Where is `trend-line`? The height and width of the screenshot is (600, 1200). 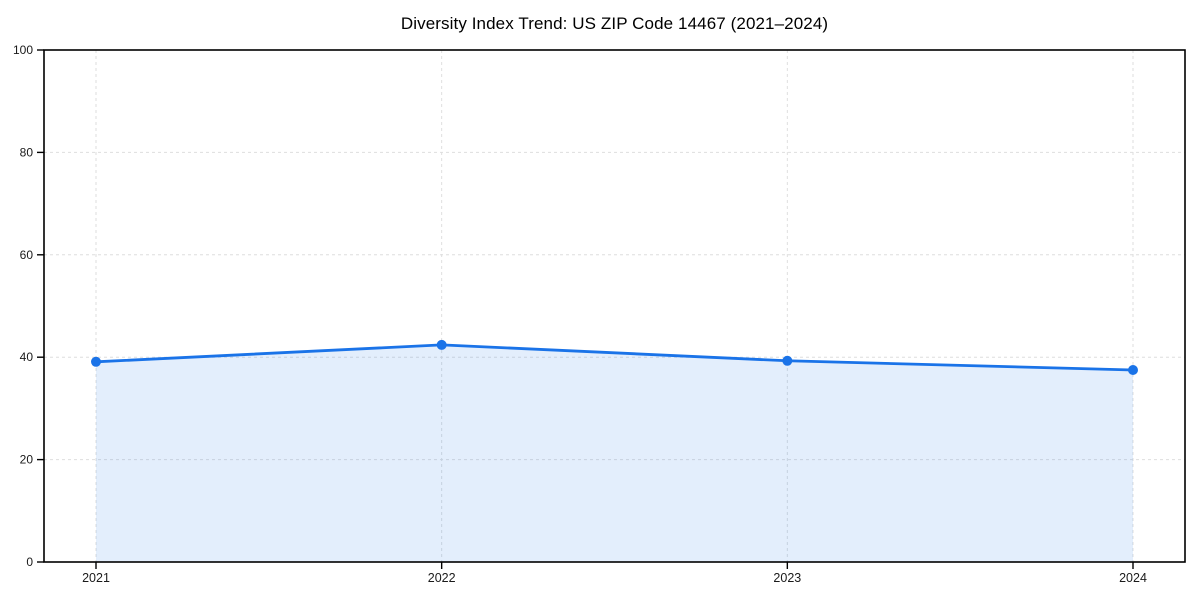 trend-line is located at coordinates (614, 357).